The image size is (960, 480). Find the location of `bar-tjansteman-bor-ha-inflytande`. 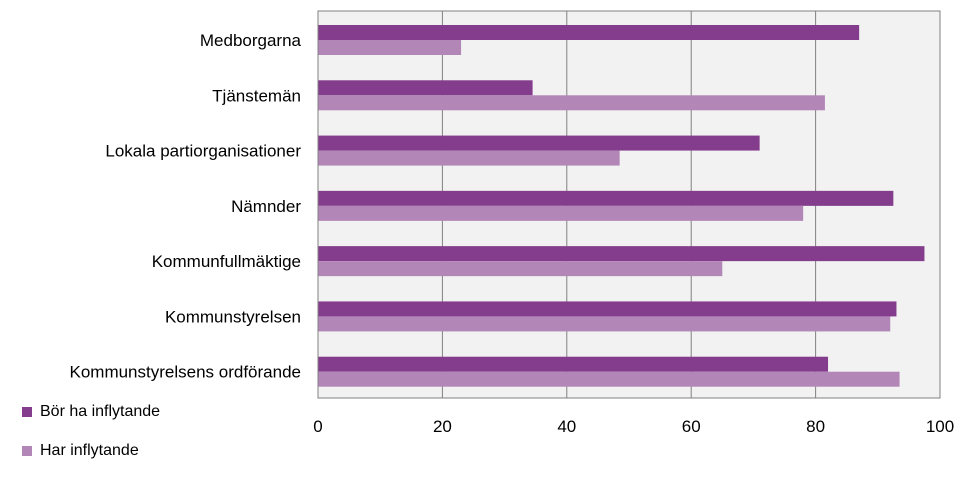

bar-tjansteman-bor-ha-inflytande is located at coordinates (425, 88).